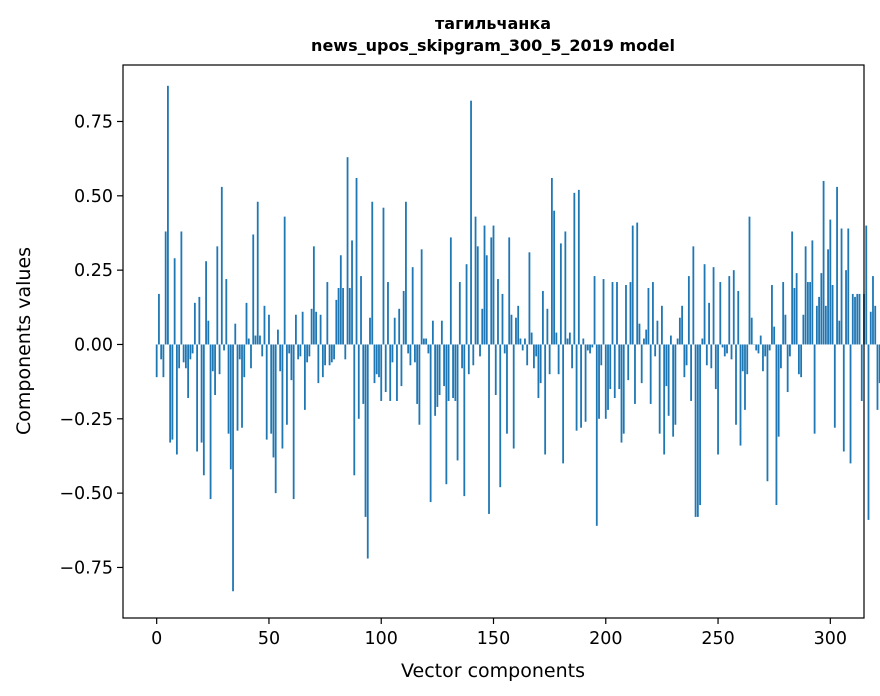 This screenshot has height=696, width=880. Describe the element at coordinates (93, 122) in the screenshot. I see `y-tick-label: 0.75` at that location.